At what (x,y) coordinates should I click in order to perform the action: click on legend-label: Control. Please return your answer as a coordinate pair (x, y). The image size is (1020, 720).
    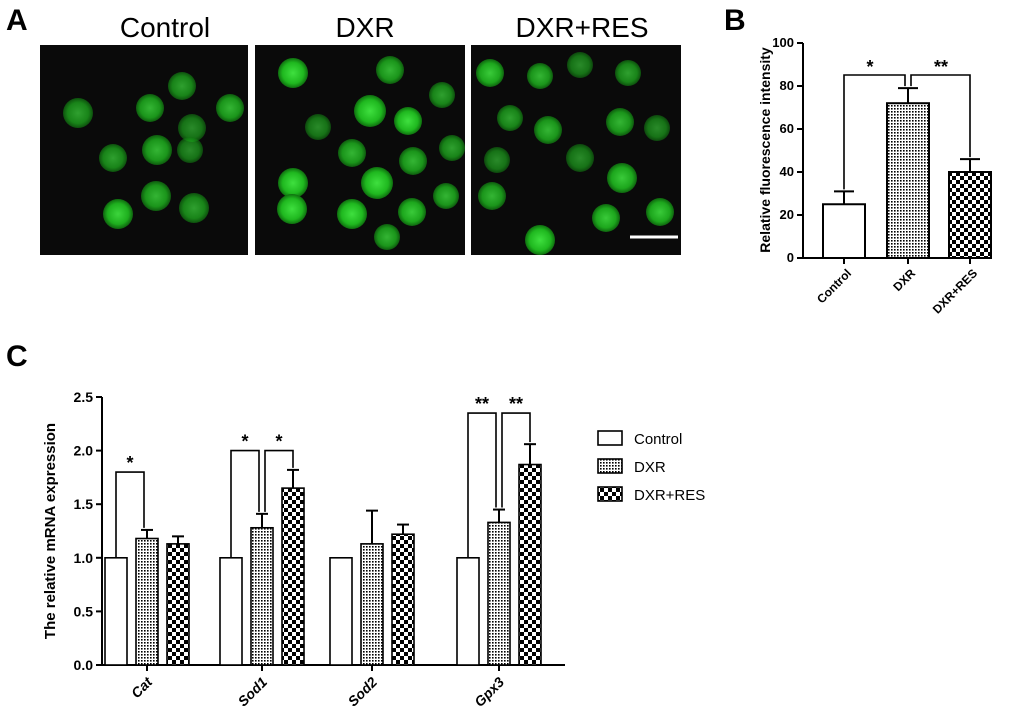
    Looking at the image, I should click on (658, 439).